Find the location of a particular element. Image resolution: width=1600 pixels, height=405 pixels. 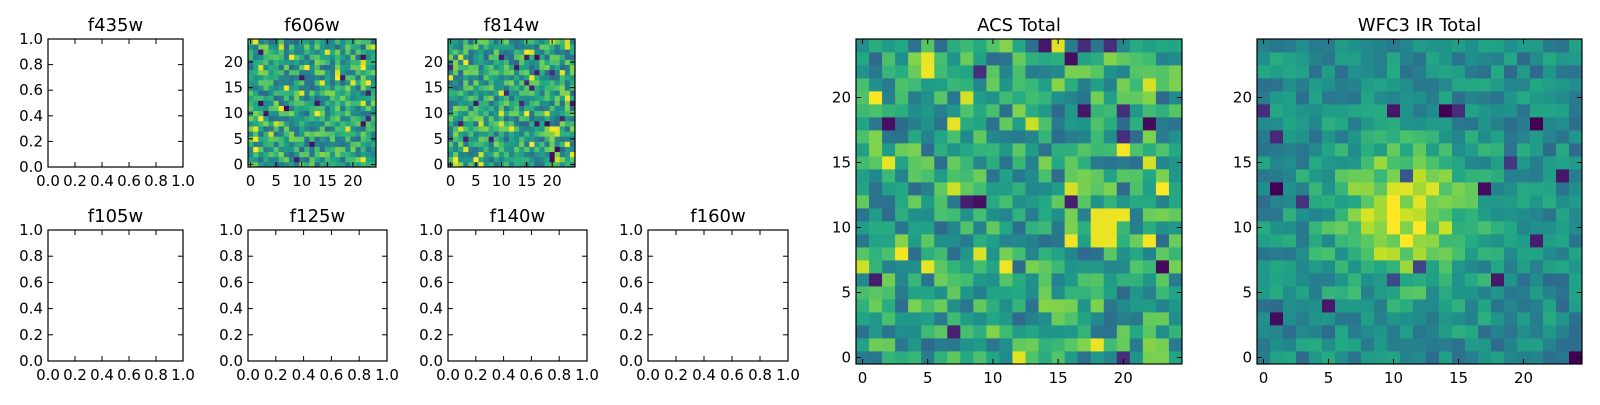

x-tick-label: 5 is located at coordinates (928, 378).